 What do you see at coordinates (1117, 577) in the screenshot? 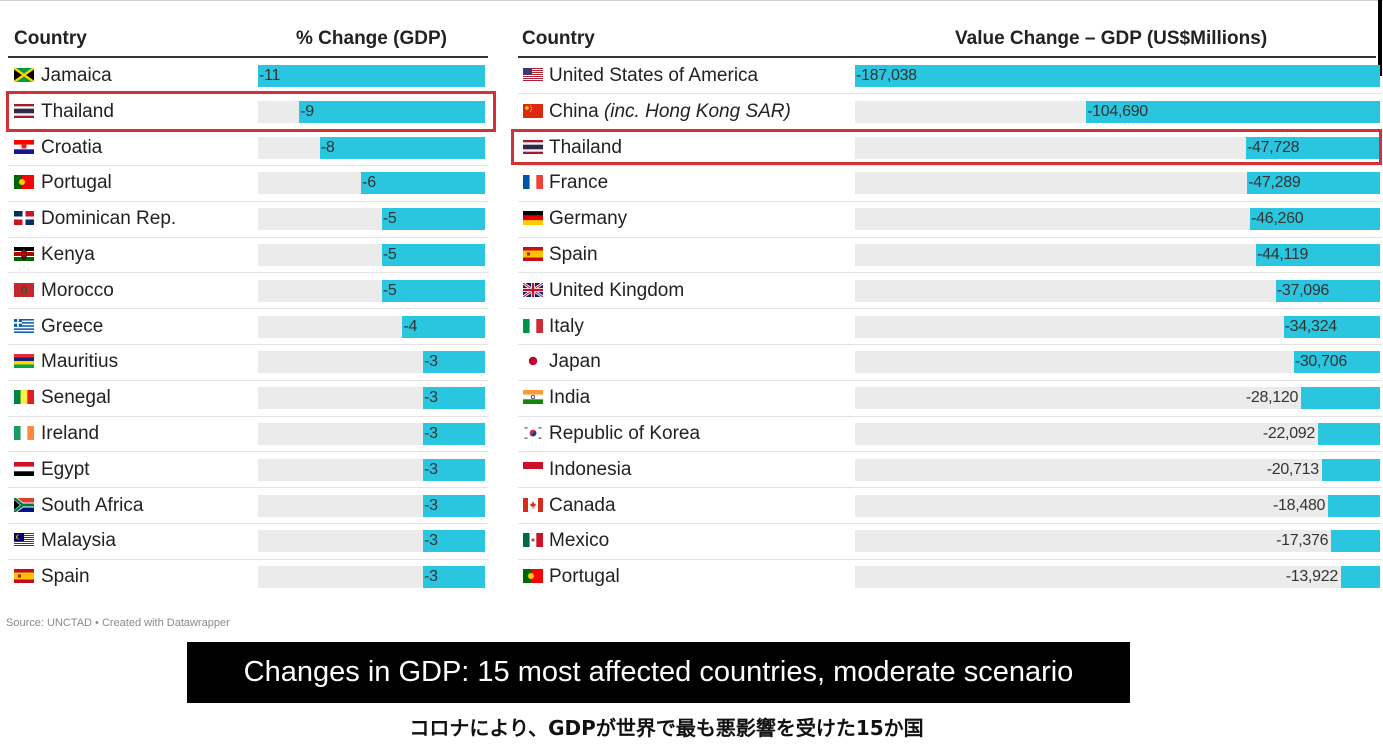
I see `bar-track: -13,922` at bounding box center [1117, 577].